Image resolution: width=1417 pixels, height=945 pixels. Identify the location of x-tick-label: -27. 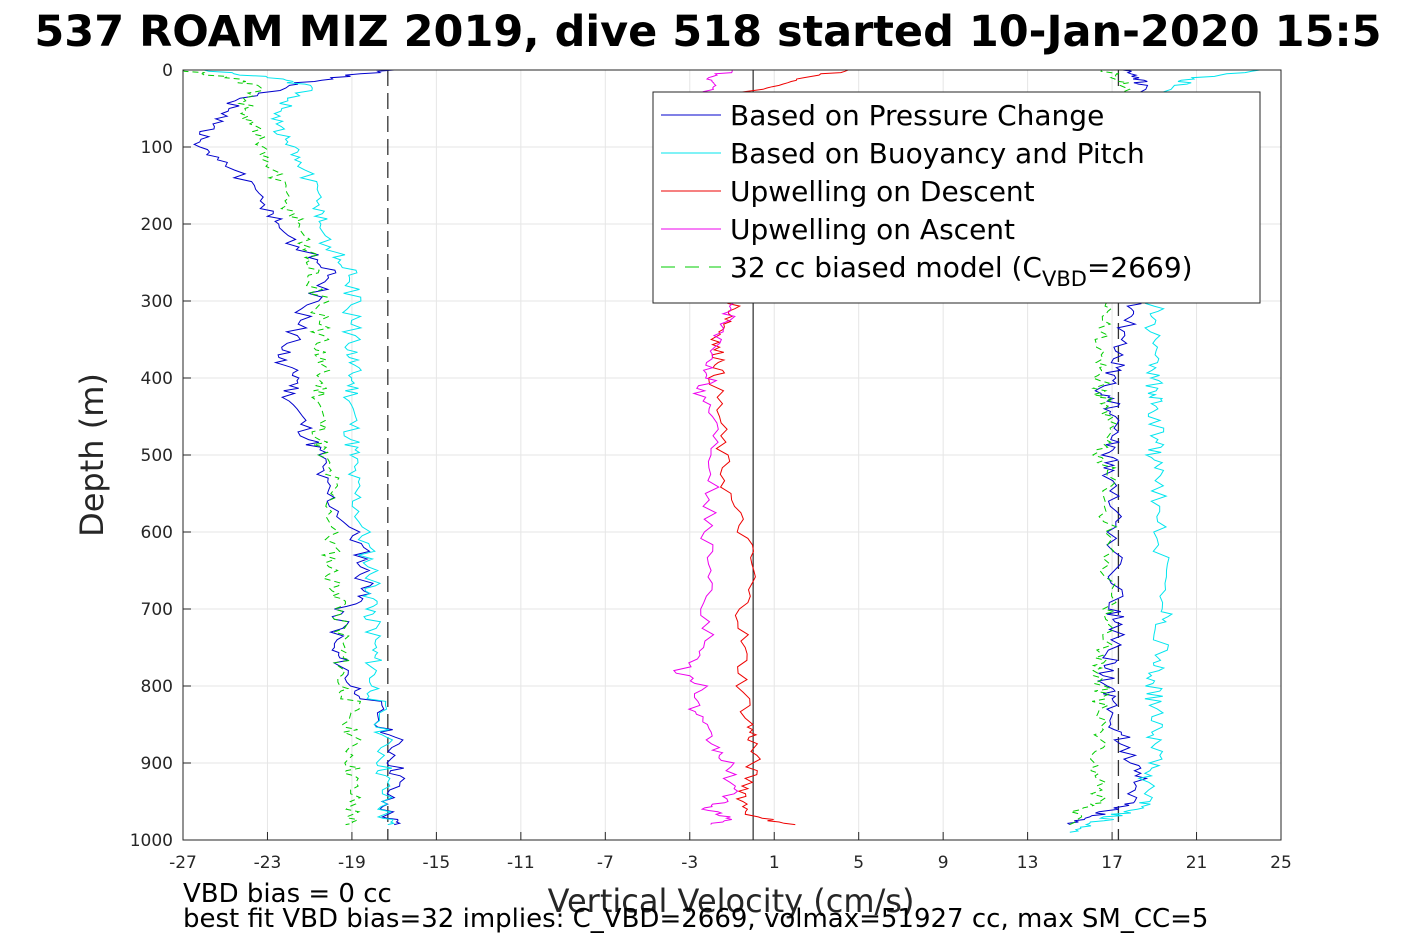
(183, 863).